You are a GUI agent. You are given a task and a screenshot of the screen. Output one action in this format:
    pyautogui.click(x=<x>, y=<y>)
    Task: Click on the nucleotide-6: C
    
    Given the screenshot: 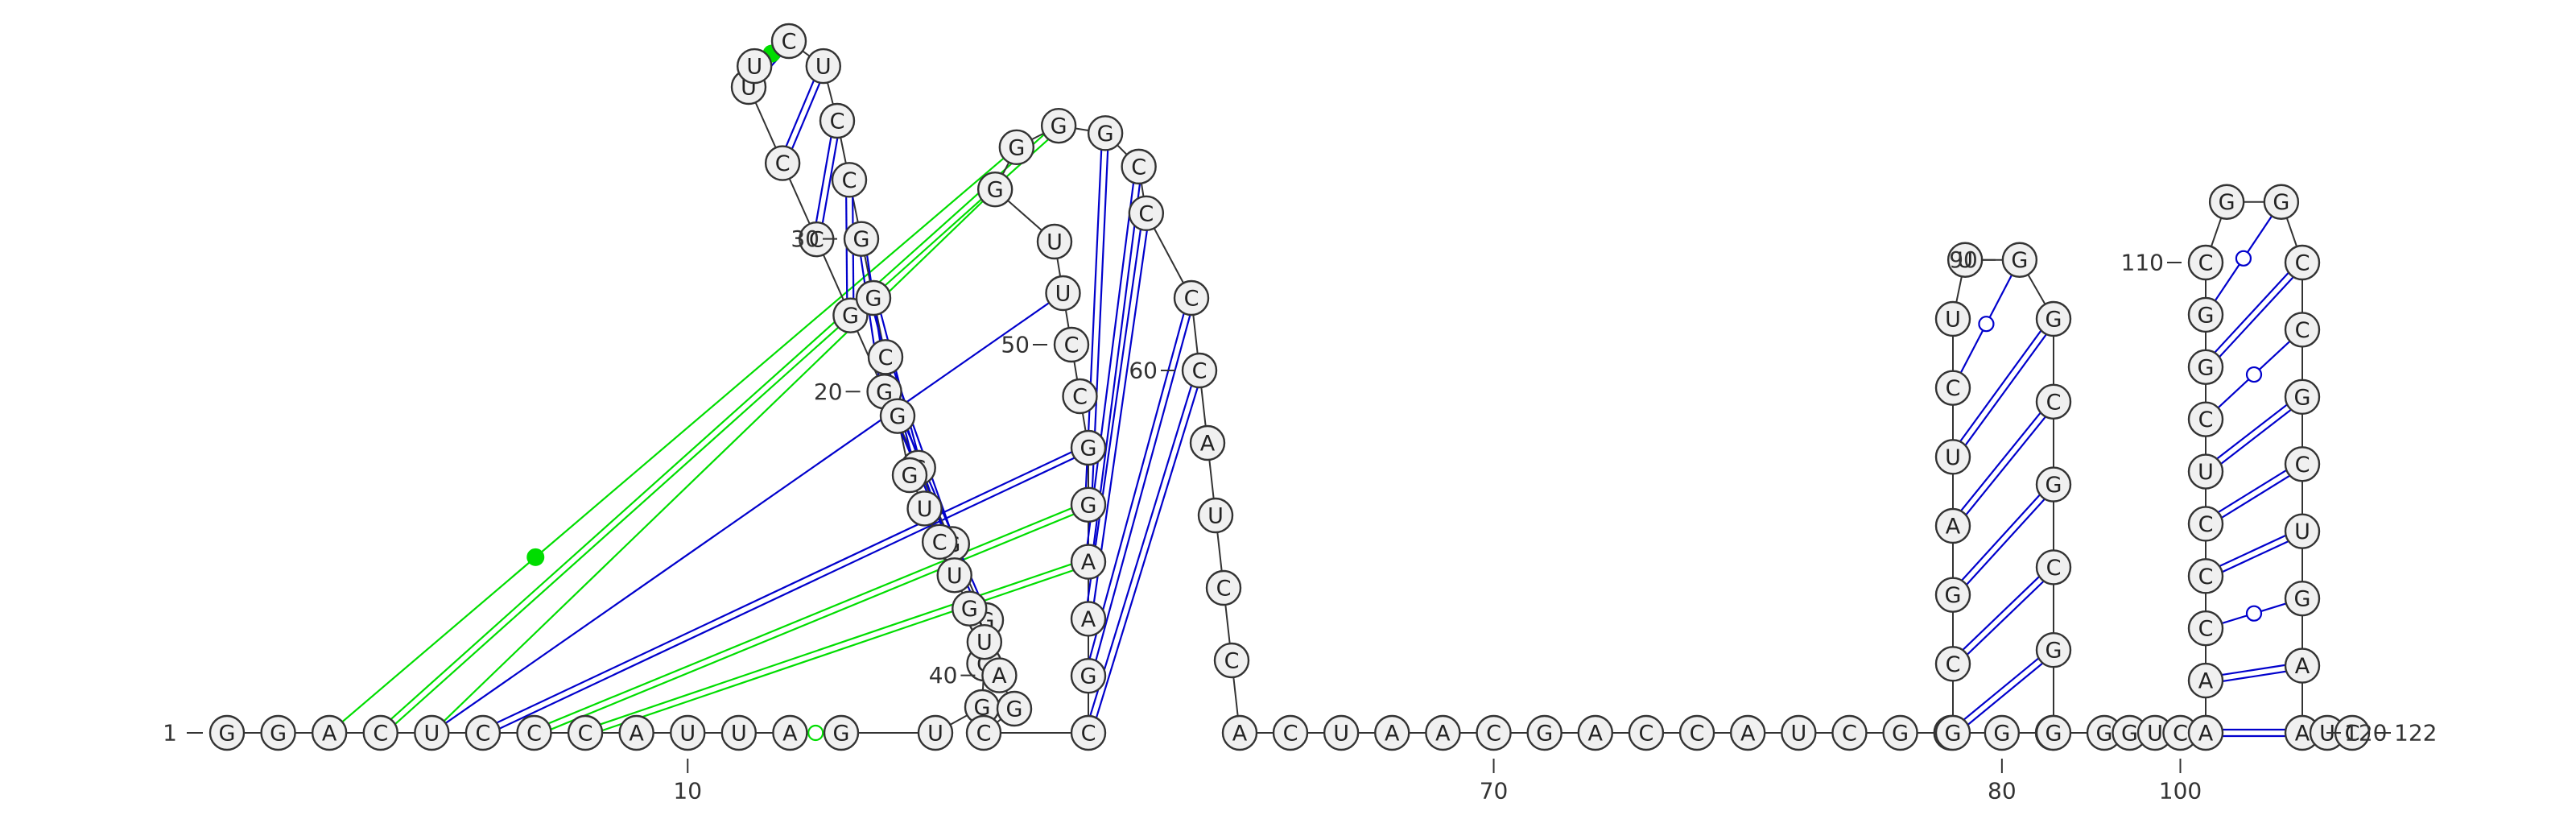 What is the action you would take?
    pyautogui.click(x=483, y=732)
    